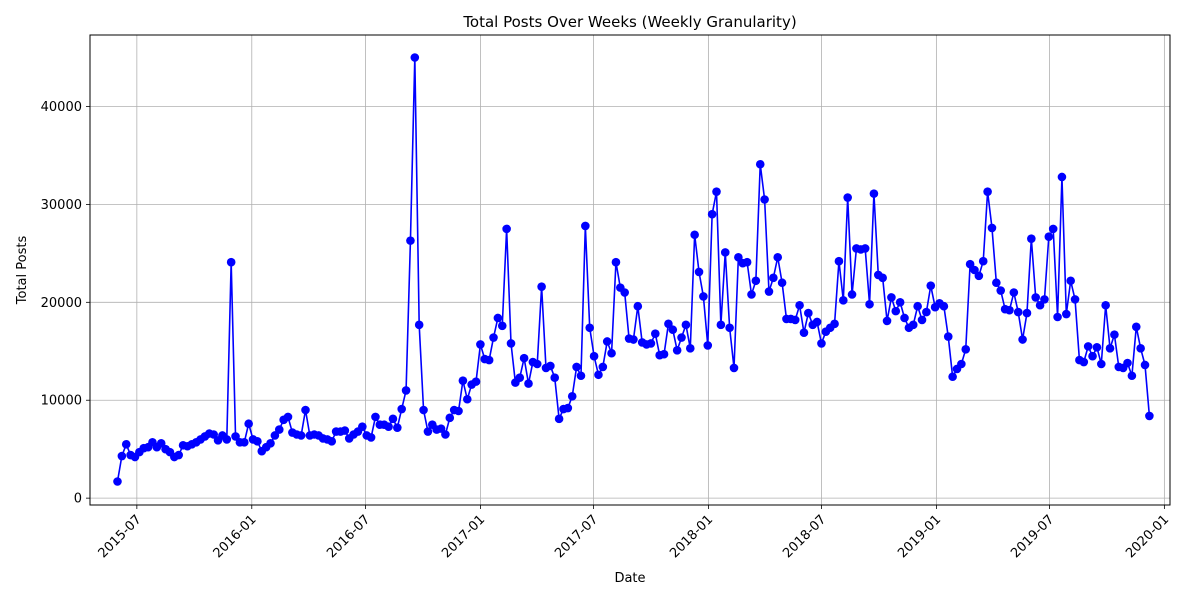  I want to click on y-axis-ticks: 0 10000 20000 30000 40000, so click(65, 303).